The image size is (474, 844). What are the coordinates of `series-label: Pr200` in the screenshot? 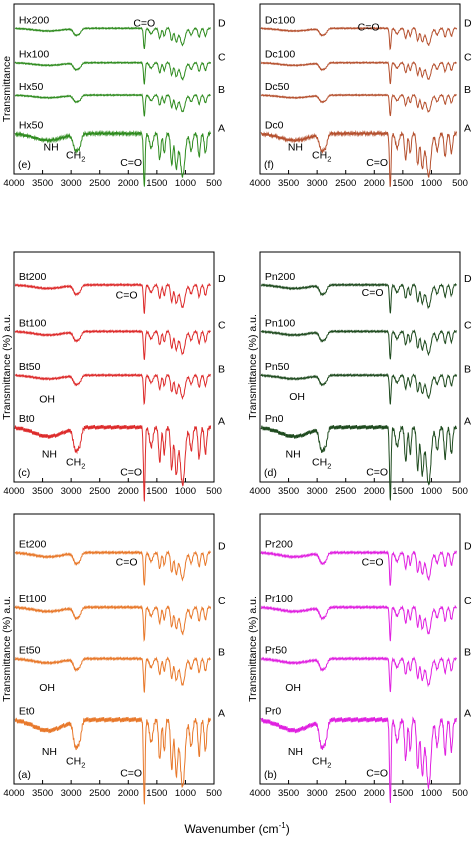 It's located at (279, 545).